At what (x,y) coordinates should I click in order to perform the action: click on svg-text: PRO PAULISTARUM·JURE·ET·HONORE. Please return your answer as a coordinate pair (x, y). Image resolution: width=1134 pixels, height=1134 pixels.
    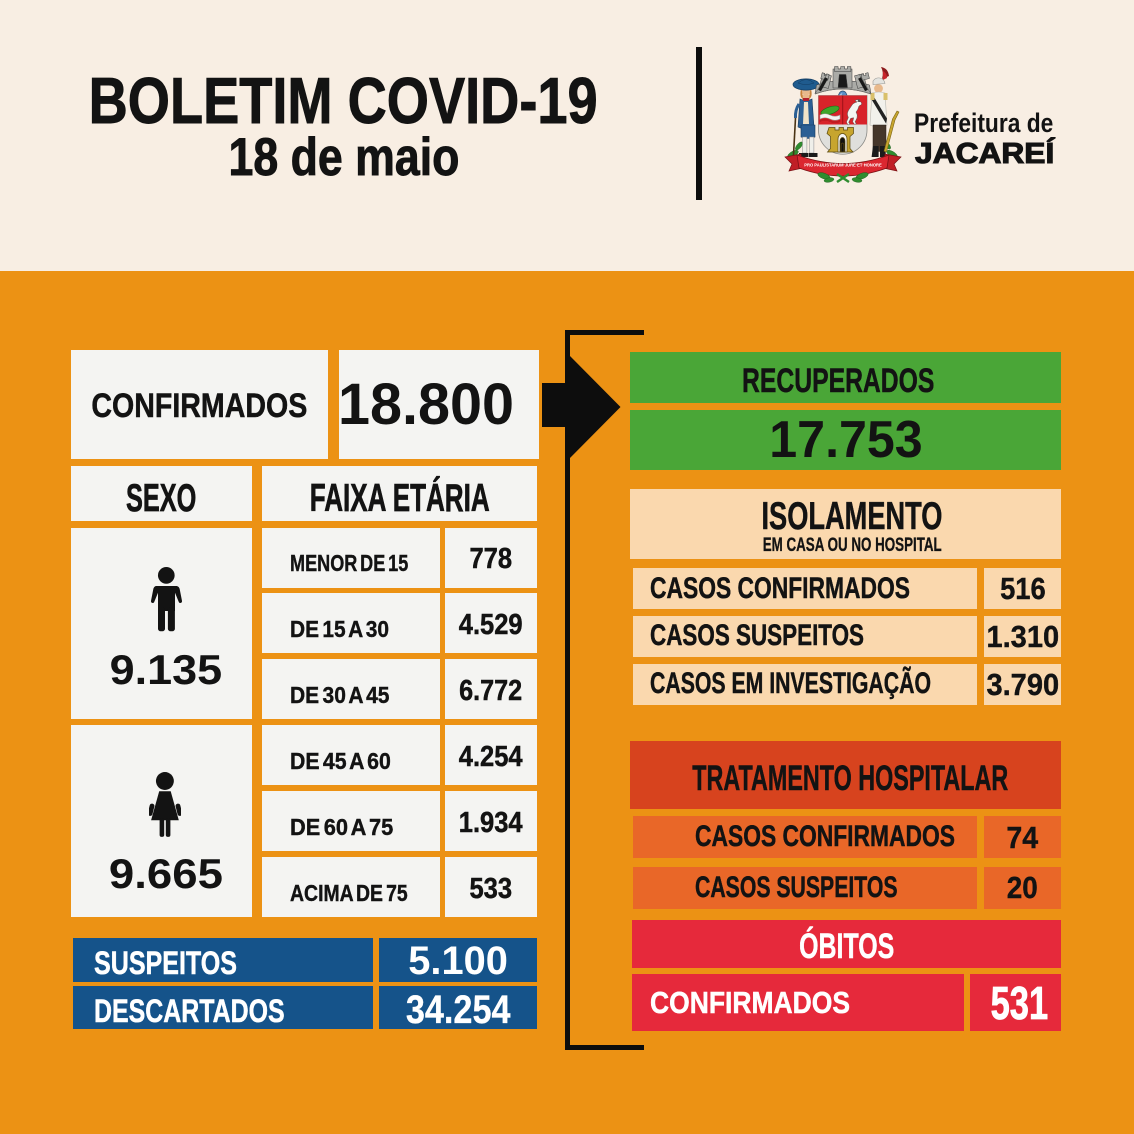
    Looking at the image, I should click on (843, 165).